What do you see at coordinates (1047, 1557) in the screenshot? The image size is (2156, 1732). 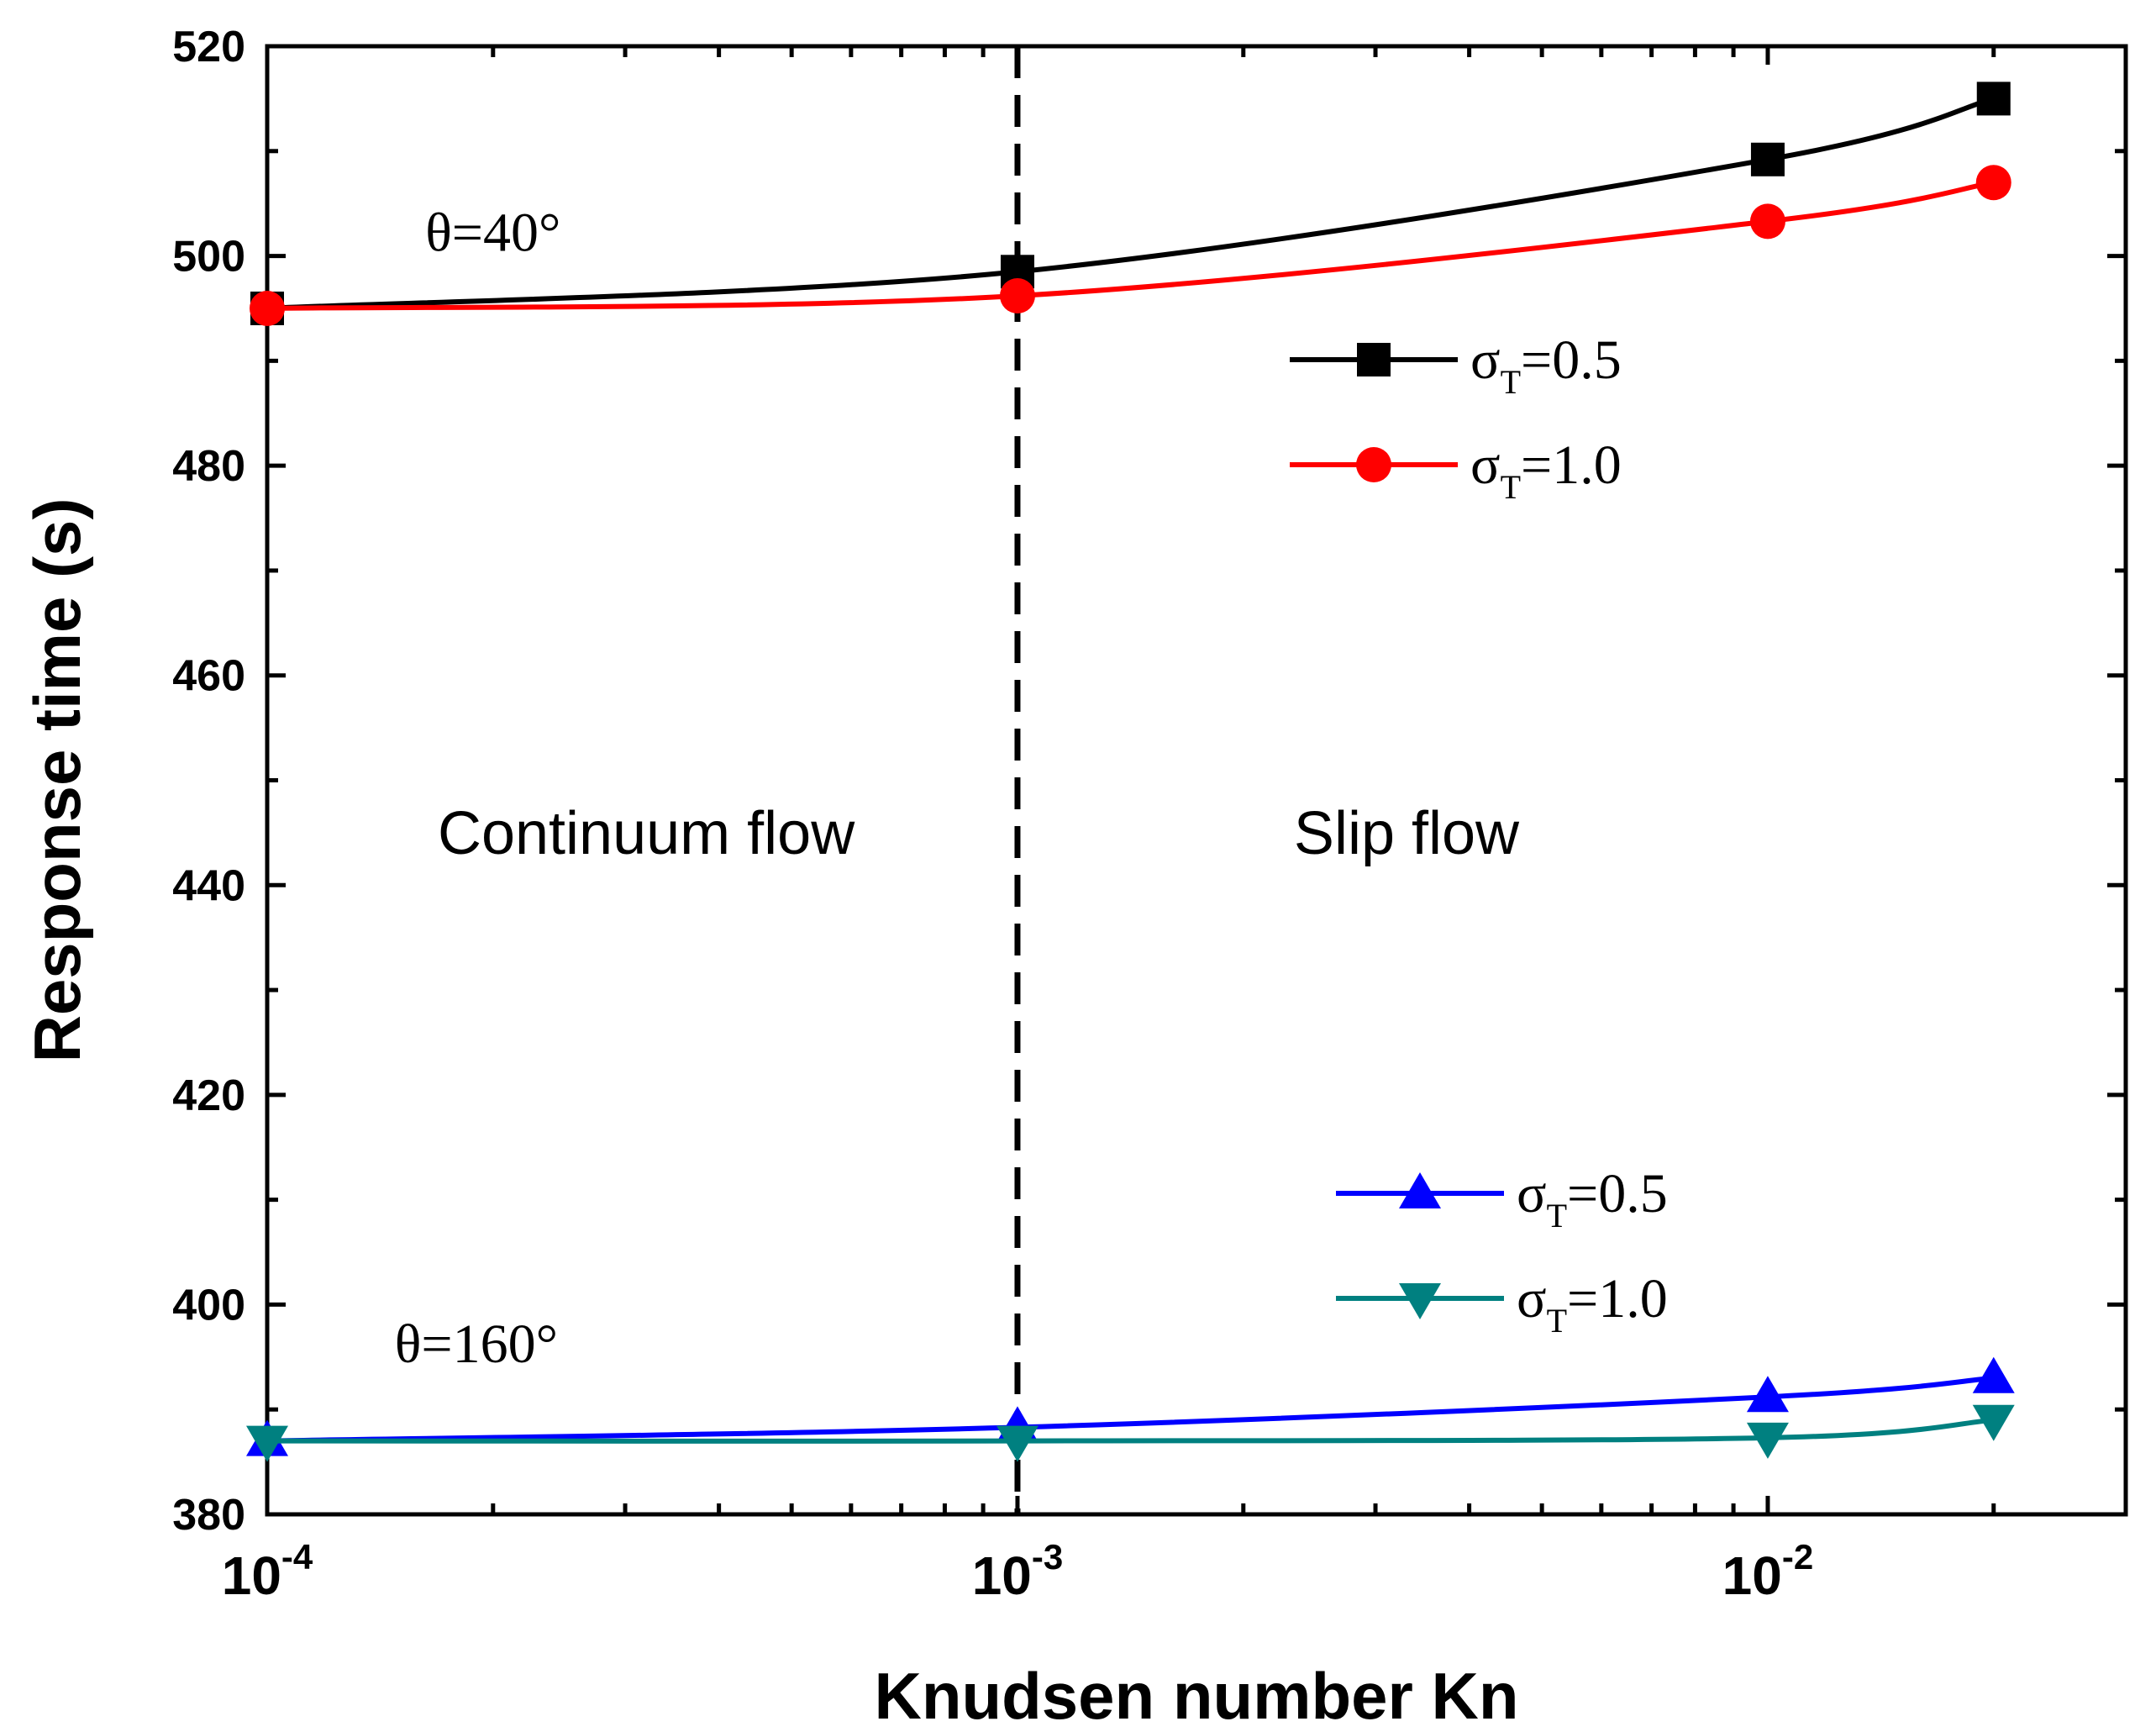 I see `x-tick-exponent: -3` at bounding box center [1047, 1557].